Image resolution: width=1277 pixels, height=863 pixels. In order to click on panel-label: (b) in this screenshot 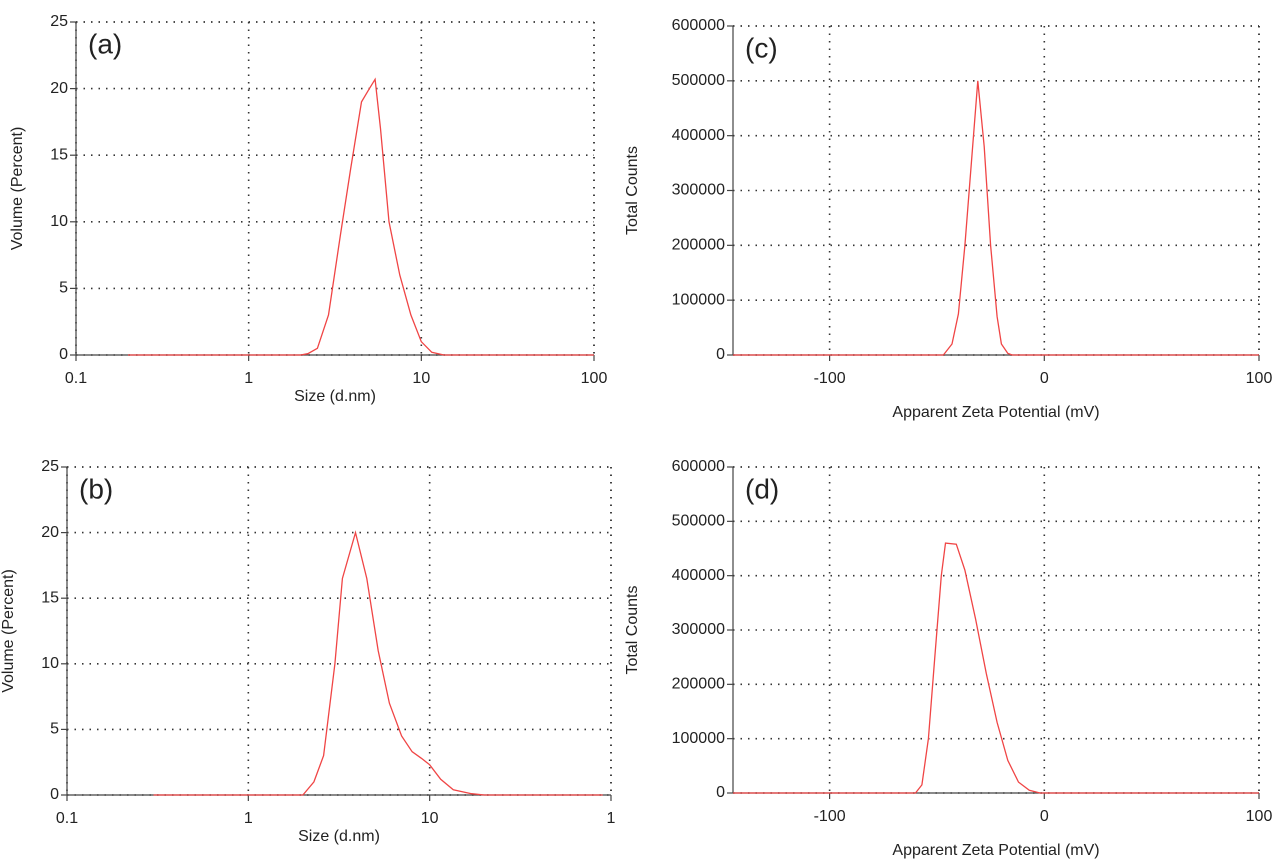, I will do `click(96, 488)`.